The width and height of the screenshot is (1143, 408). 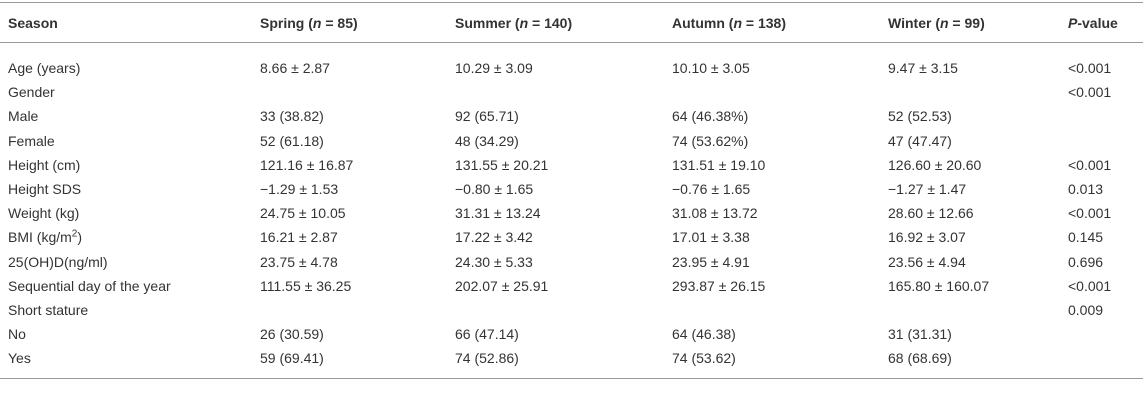 I want to click on cell-text: 24.75 ± 10.05, so click(x=303, y=213).